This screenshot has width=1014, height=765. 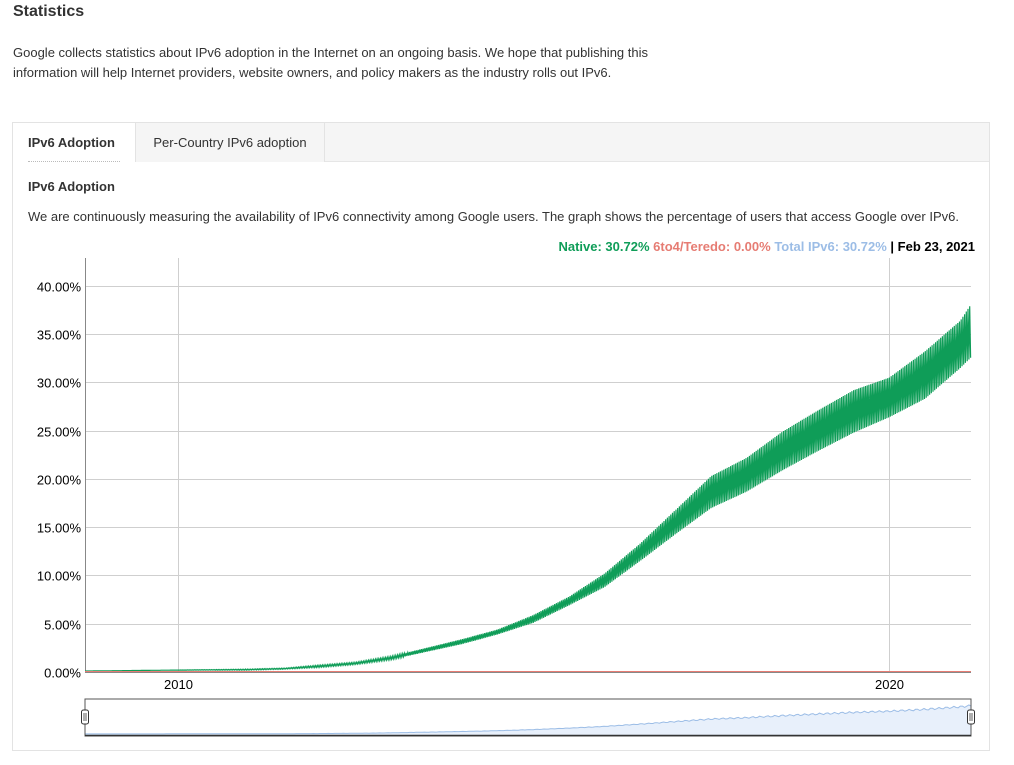 What do you see at coordinates (501, 142) in the screenshot?
I see `tab-bar: IPv6 Adoption Per-Country IPv6 adoption` at bounding box center [501, 142].